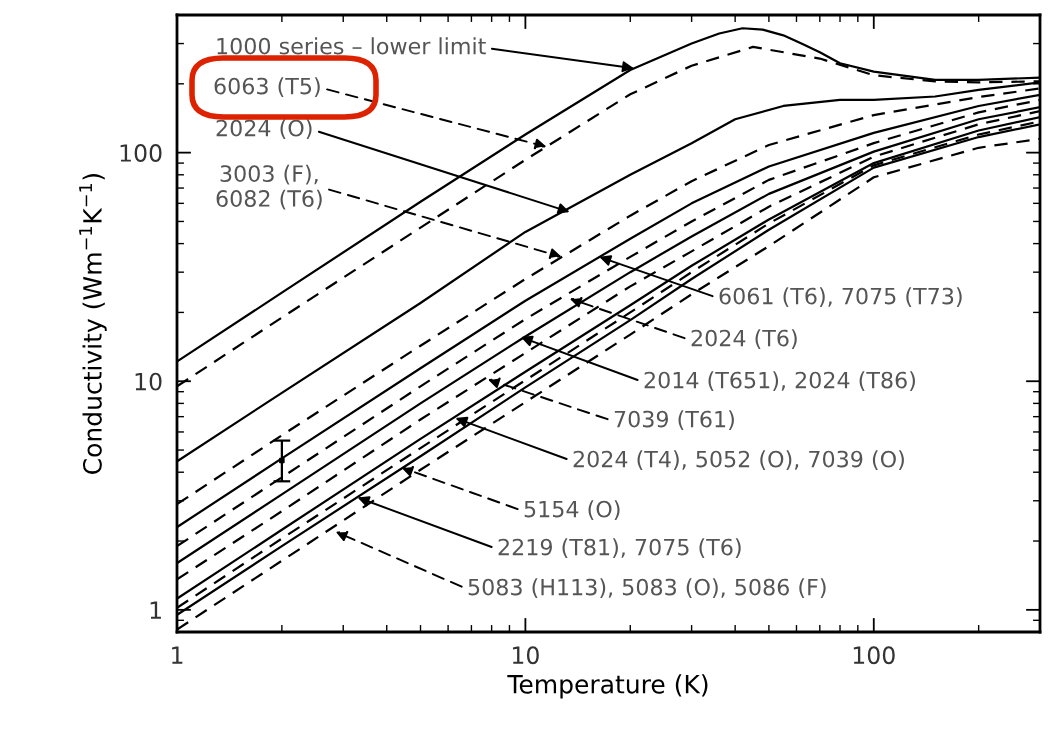 The image size is (1050, 740). What do you see at coordinates (738, 460) in the screenshot?
I see `annotation: 2024 (T4), 5052 (O), 7039 (O)` at bounding box center [738, 460].